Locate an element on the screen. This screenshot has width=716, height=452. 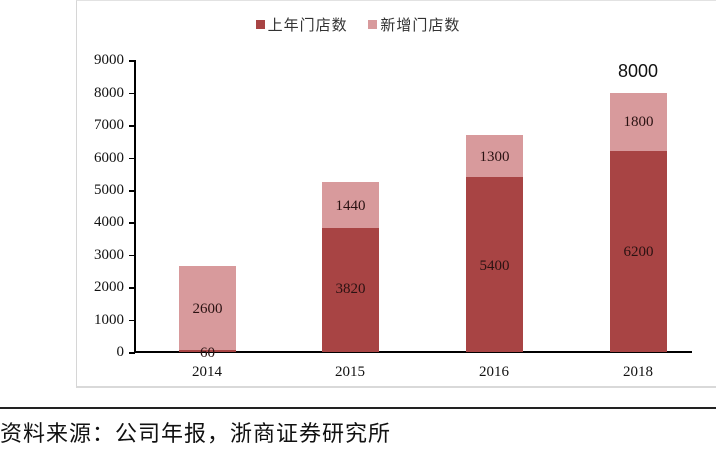
bar-2014: 2600 60 is located at coordinates (207, 226).